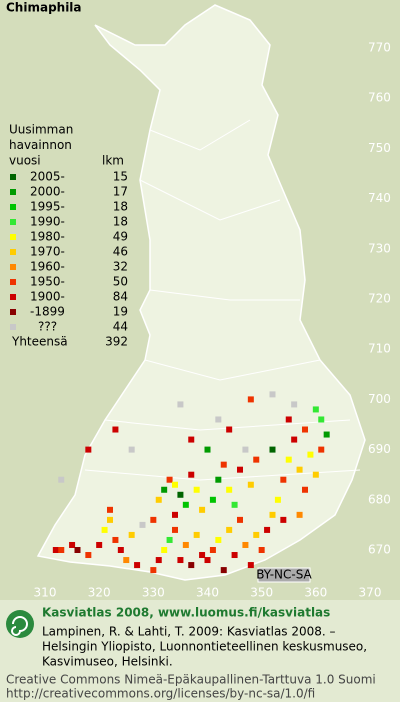 This screenshot has width=400, height=702. I want to click on legend-count: 17, so click(120, 192).